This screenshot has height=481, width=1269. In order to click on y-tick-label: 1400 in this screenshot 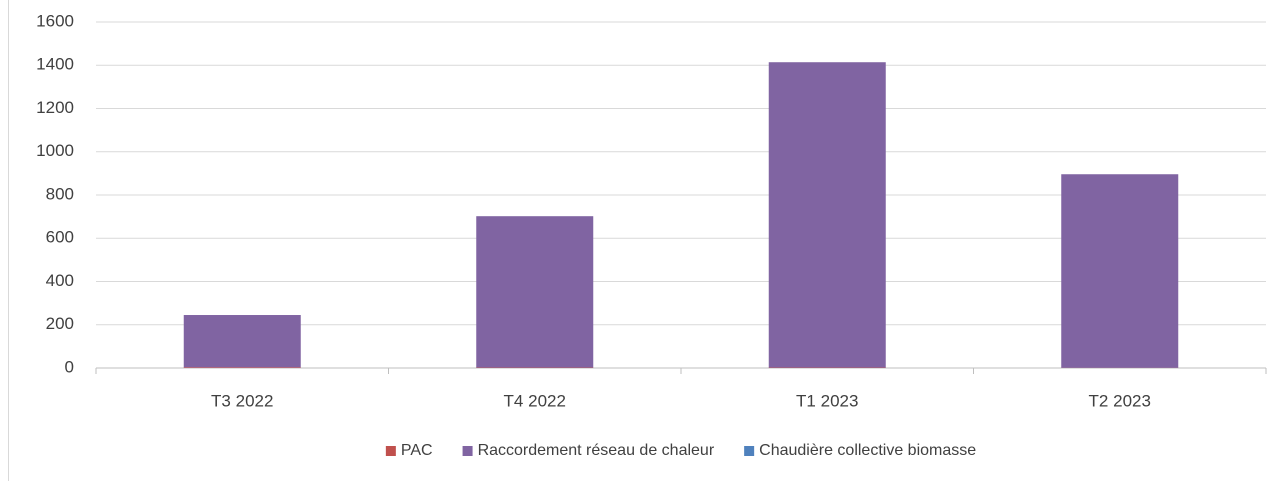, I will do `click(55, 64)`.